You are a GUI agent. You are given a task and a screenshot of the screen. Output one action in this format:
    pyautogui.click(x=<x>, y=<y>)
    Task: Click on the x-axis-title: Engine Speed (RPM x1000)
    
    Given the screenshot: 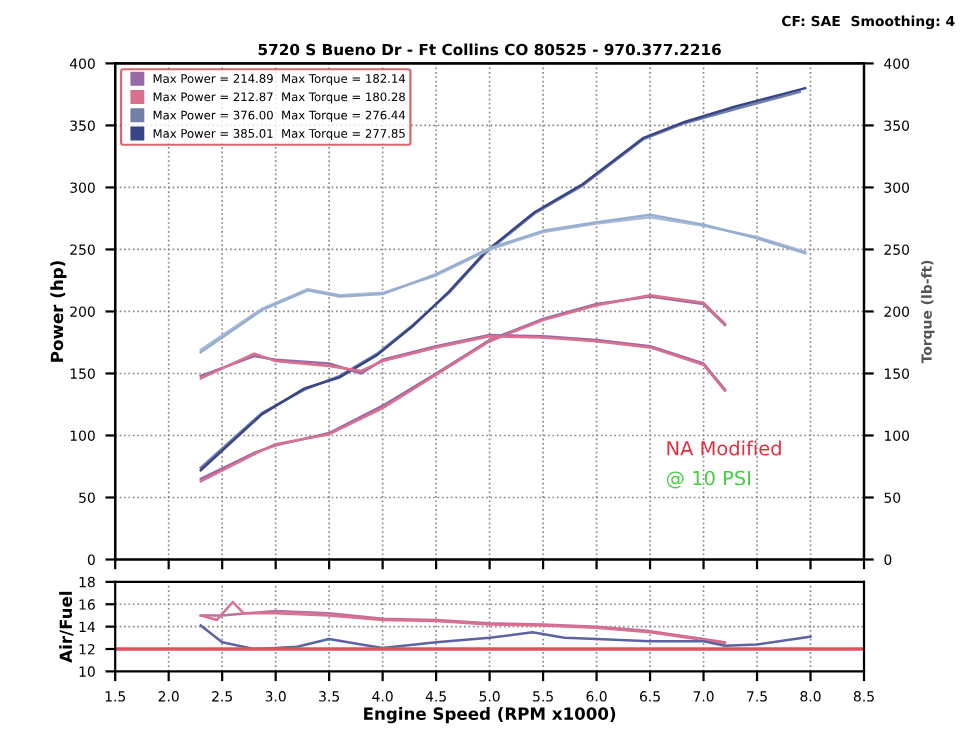 What is the action you would take?
    pyautogui.click(x=490, y=715)
    